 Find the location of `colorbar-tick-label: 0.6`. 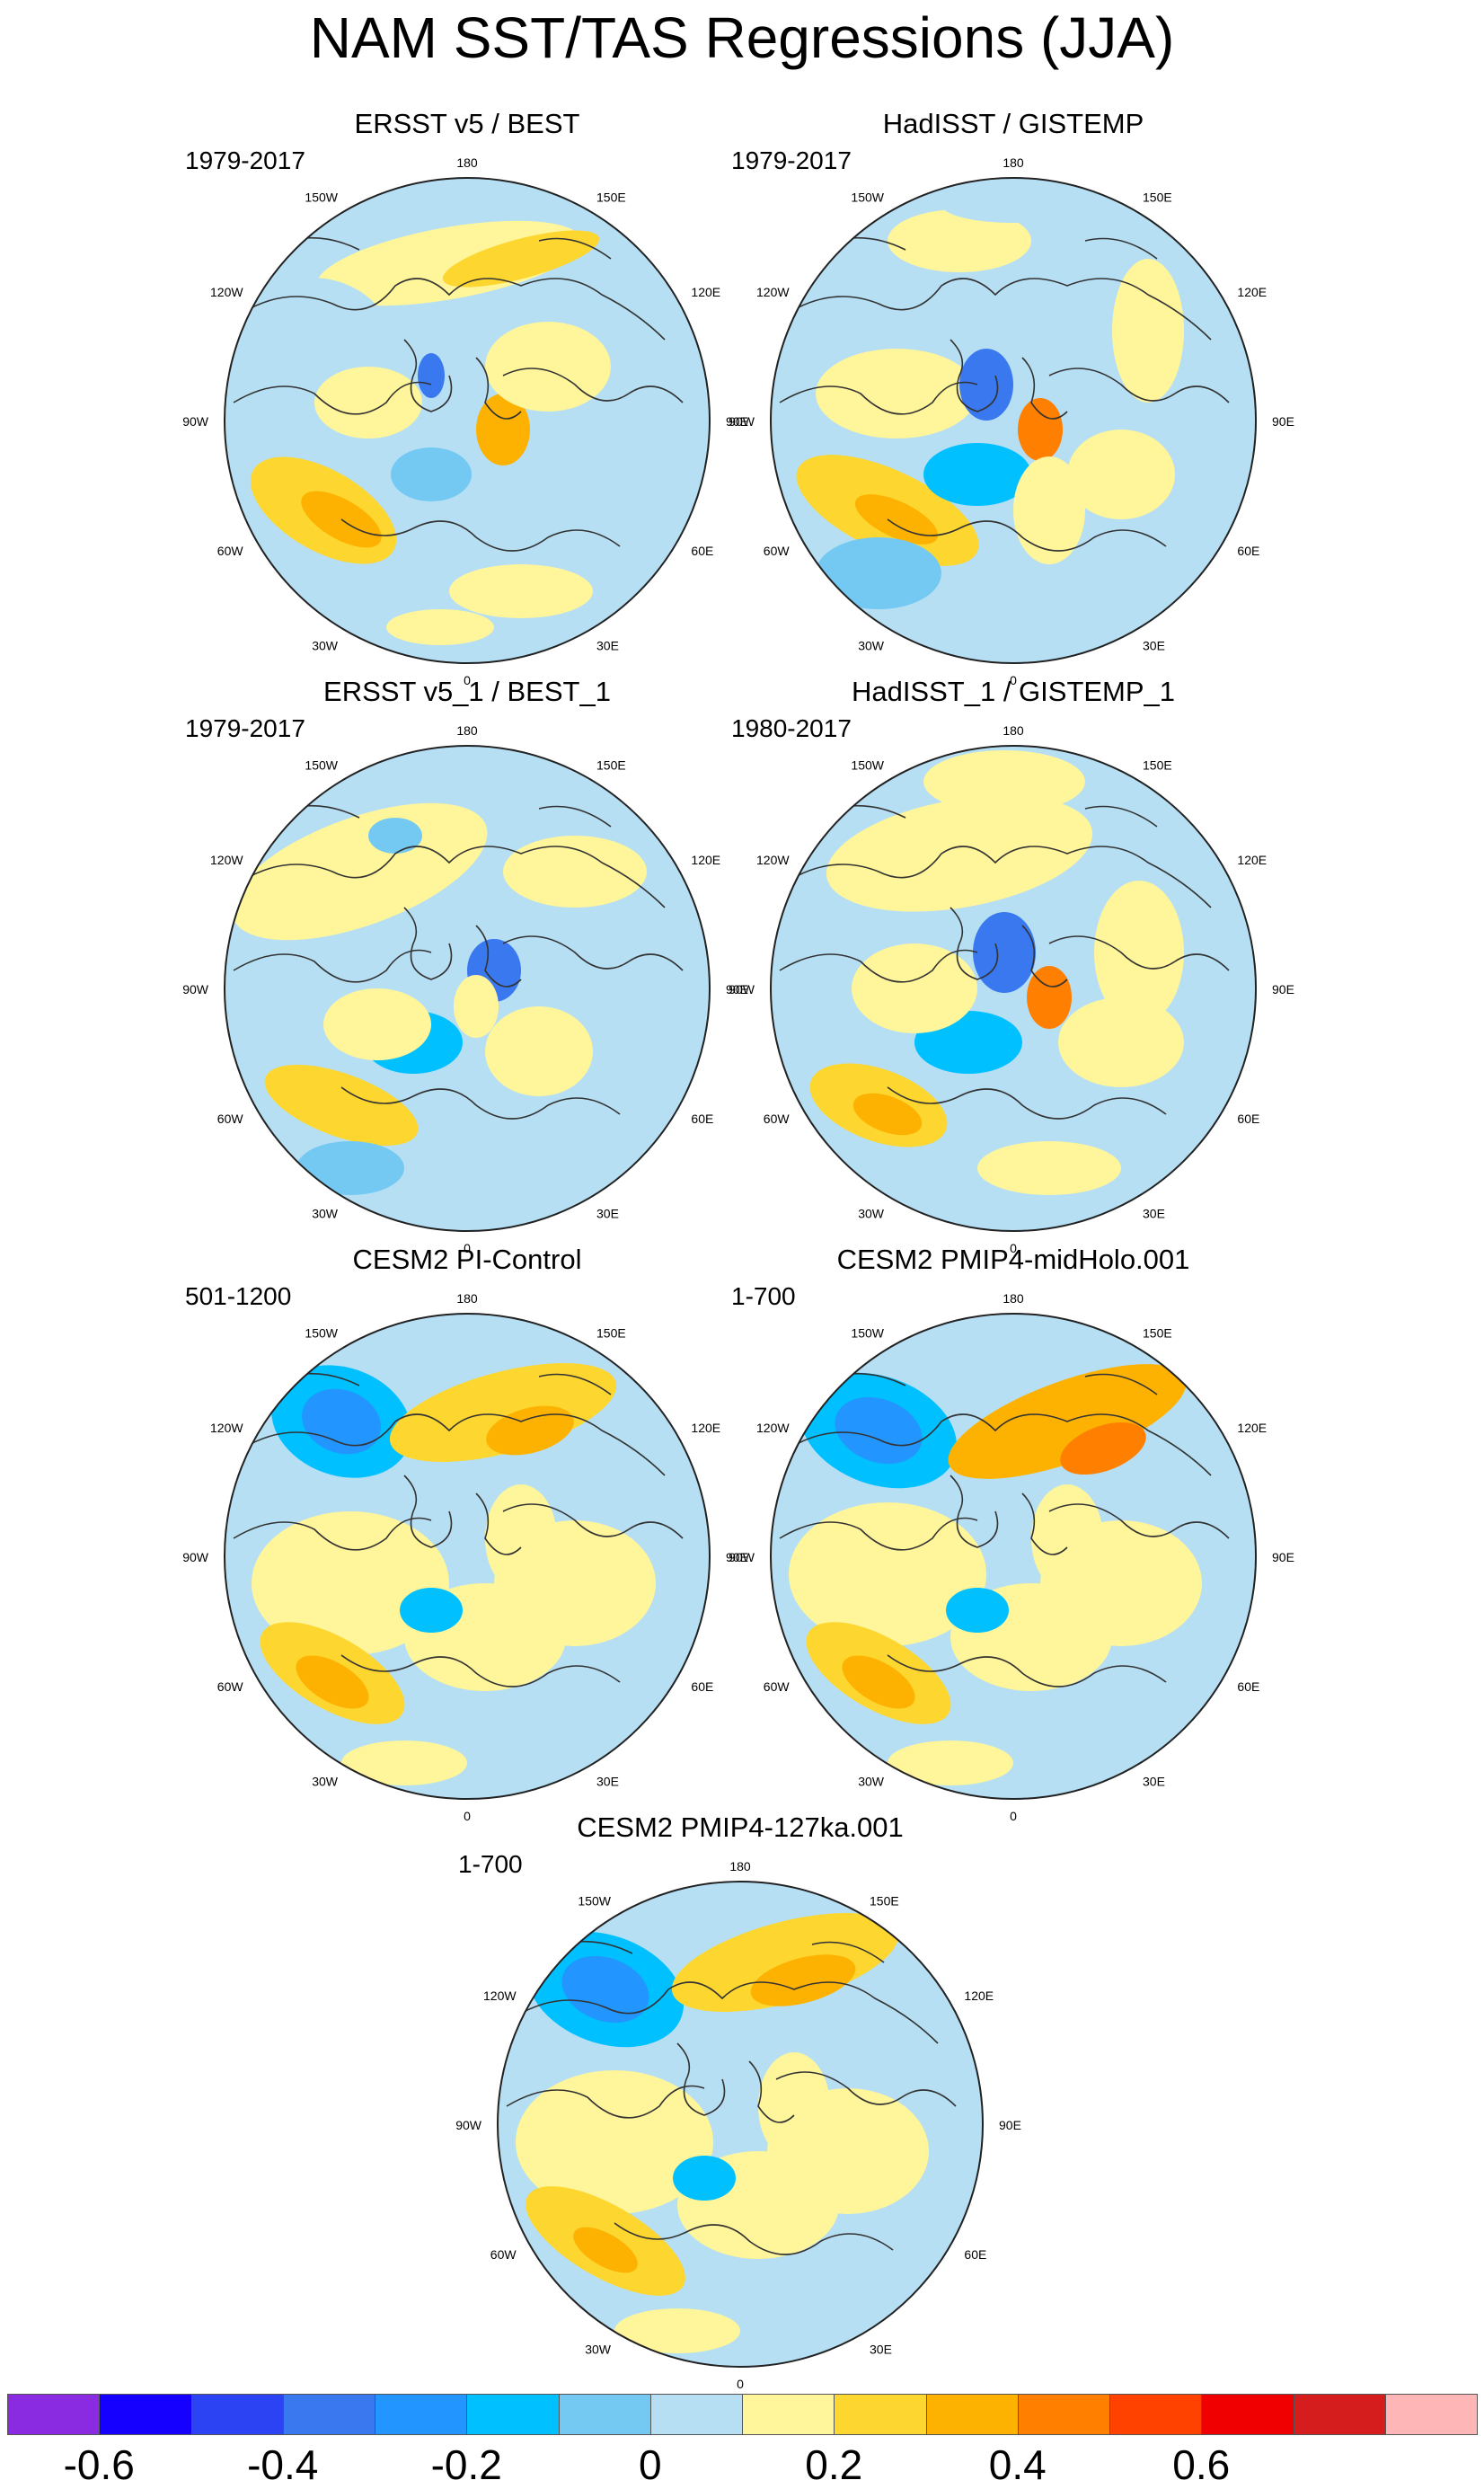

colorbar-tick-label: 0.6 is located at coordinates (1201, 2464).